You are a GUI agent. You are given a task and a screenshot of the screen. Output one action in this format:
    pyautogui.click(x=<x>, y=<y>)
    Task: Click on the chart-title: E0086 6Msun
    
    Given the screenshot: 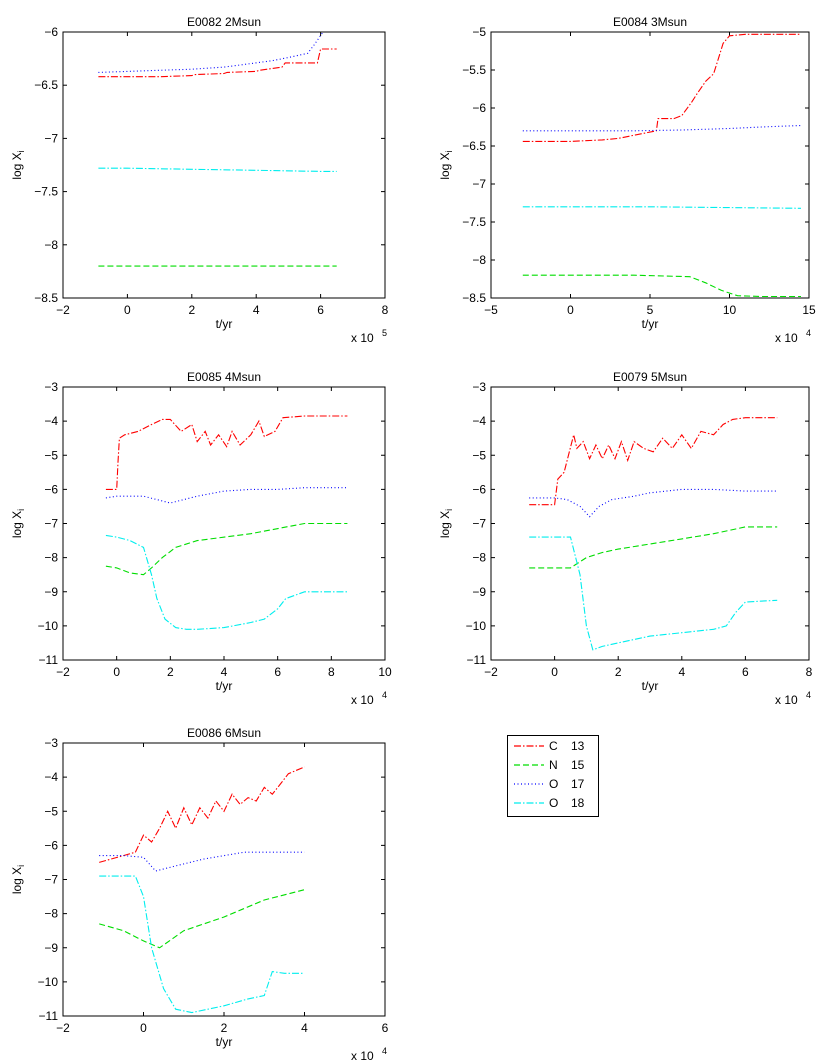 What is the action you would take?
    pyautogui.click(x=224, y=733)
    